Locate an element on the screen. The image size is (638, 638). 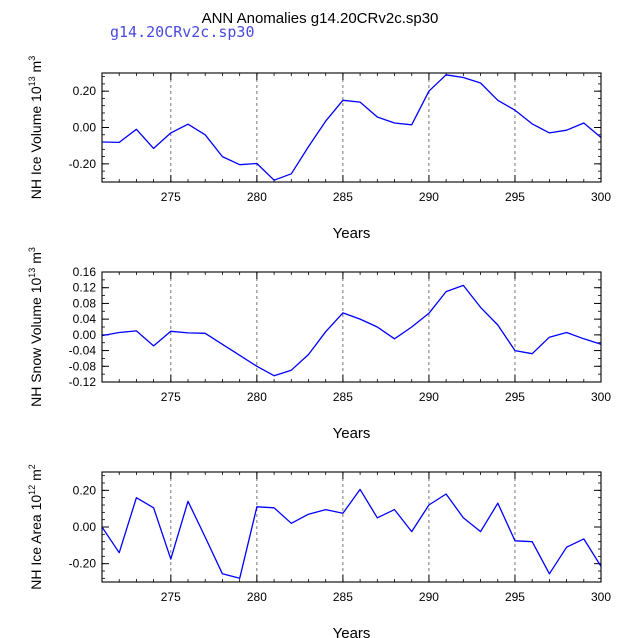
chart-title: ANN Anomalies g14.20CRv2c.sp30 is located at coordinates (320, 18).